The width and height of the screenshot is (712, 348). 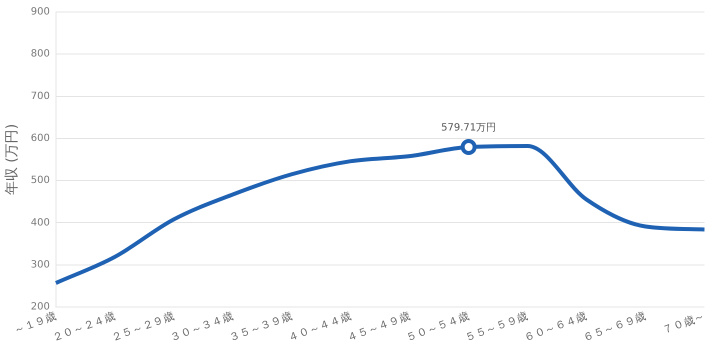 I want to click on y-tick-label: 200, so click(x=40, y=307).